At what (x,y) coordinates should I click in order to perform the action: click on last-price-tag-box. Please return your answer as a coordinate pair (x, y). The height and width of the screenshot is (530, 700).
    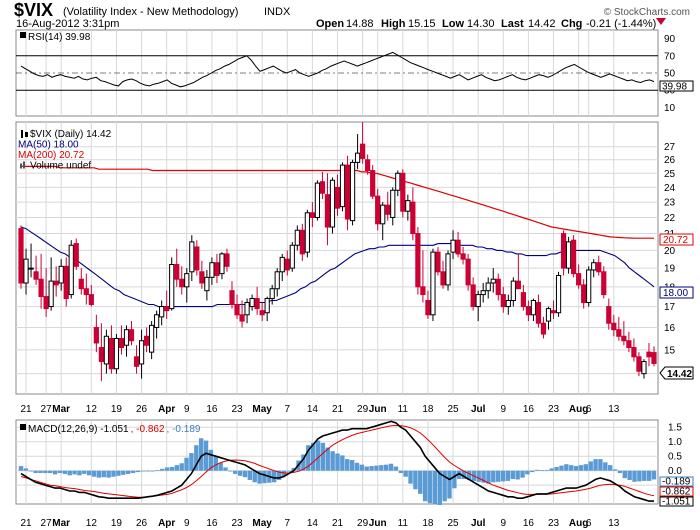
    Looking at the image, I should click on (676, 373).